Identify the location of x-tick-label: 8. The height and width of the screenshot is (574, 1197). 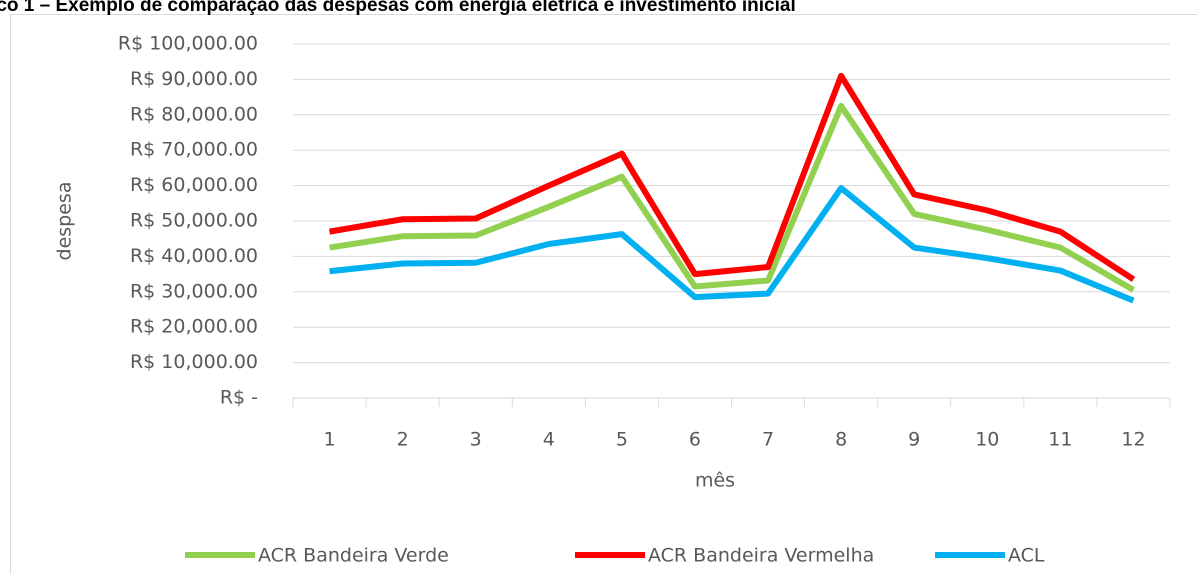
(841, 440).